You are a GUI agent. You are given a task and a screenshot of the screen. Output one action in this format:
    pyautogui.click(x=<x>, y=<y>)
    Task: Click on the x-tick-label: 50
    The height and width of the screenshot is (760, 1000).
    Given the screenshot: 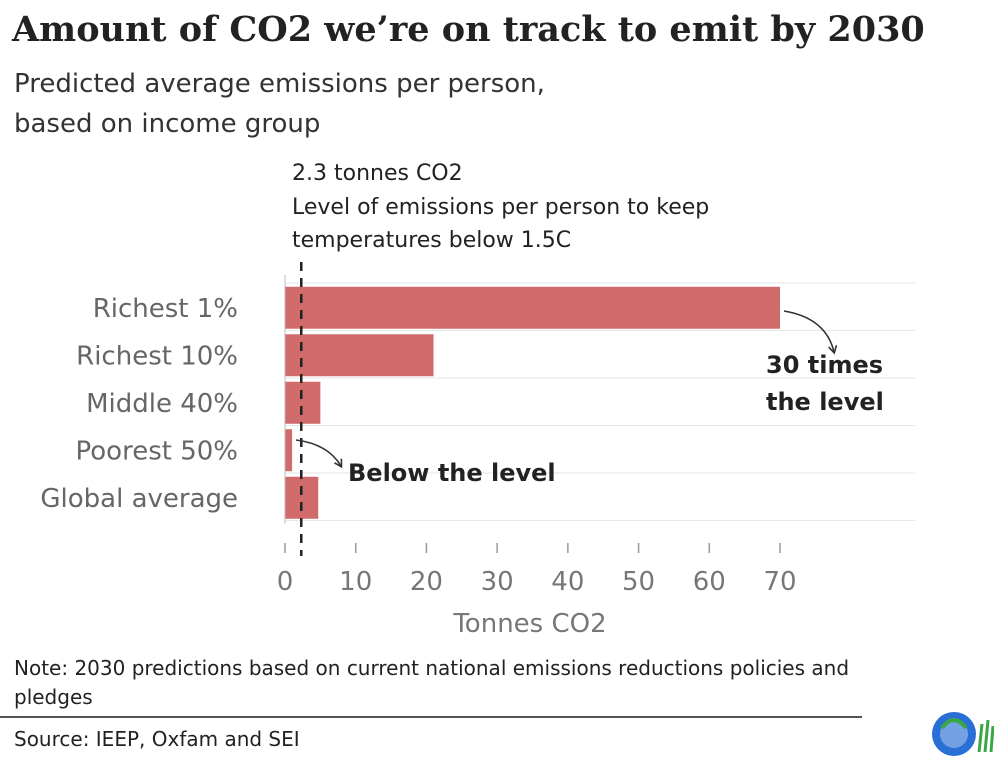 What is the action you would take?
    pyautogui.click(x=638, y=582)
    